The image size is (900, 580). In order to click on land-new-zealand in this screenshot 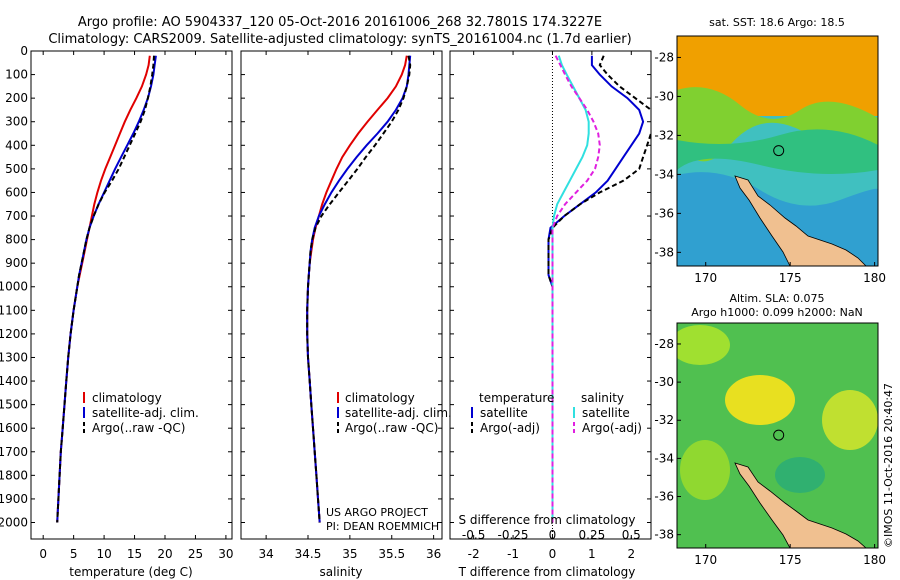, I will do `click(800, 505)`.